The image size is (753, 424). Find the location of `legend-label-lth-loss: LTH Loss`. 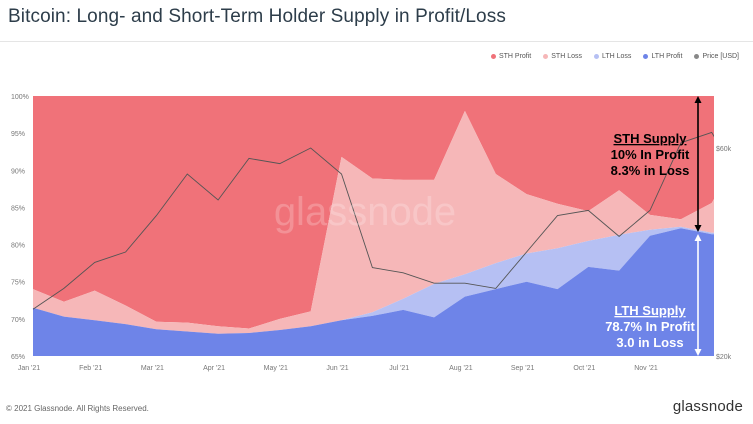

legend-label-lth-loss: LTH Loss is located at coordinates (617, 56).